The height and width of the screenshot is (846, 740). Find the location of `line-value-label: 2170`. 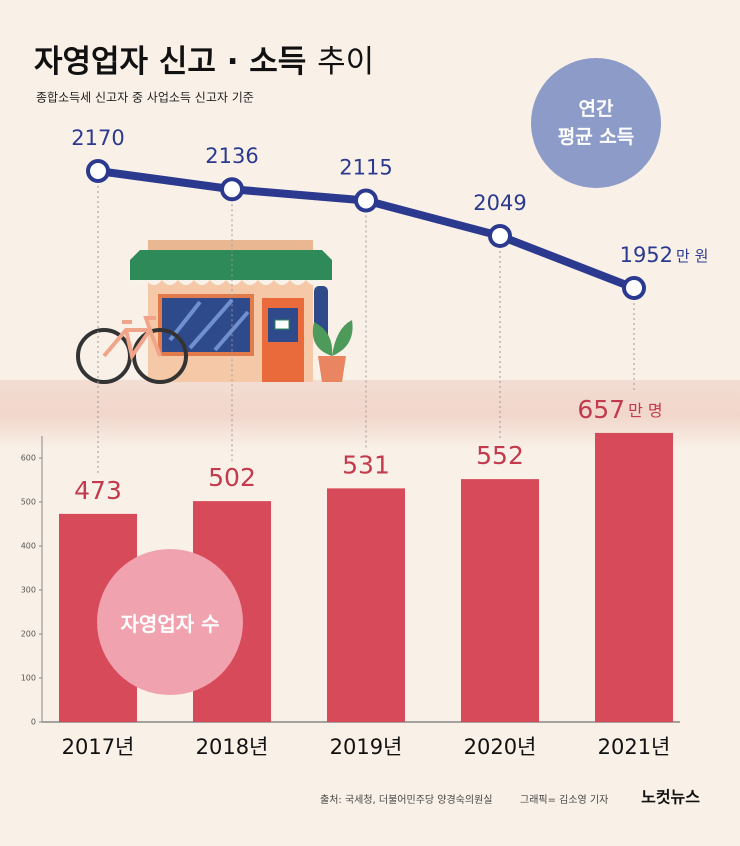

line-value-label: 2170 is located at coordinates (97, 138).